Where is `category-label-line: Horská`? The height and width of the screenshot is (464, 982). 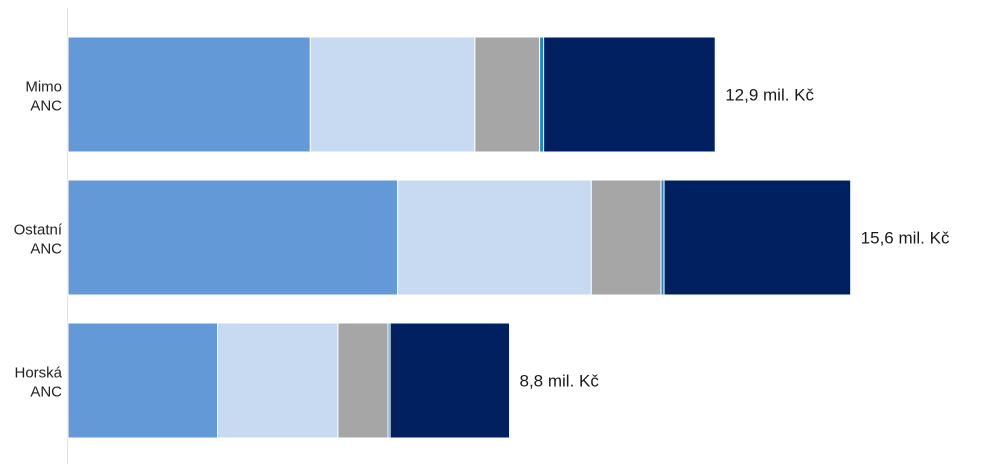 category-label-line: Horská is located at coordinates (38, 373).